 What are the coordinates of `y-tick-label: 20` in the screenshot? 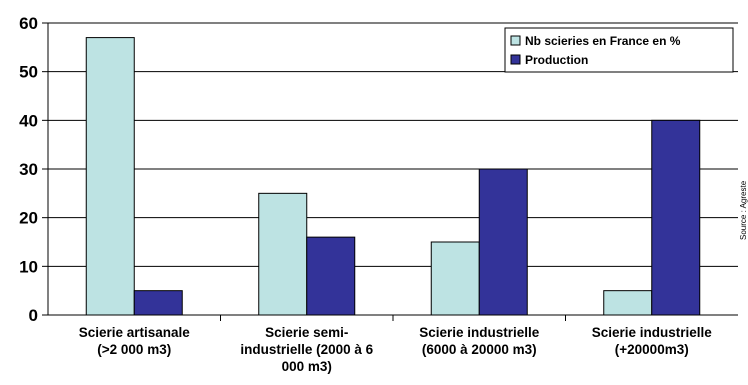 It's located at (28, 218).